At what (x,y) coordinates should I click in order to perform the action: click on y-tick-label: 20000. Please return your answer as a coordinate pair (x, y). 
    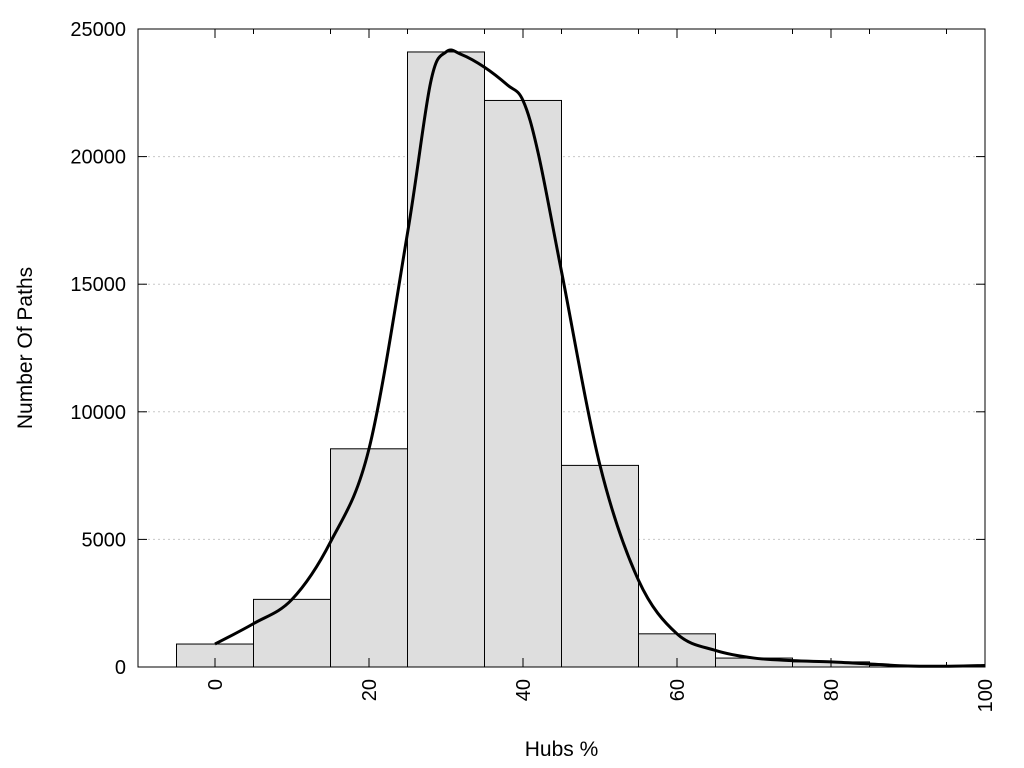
    Looking at the image, I should click on (98, 158).